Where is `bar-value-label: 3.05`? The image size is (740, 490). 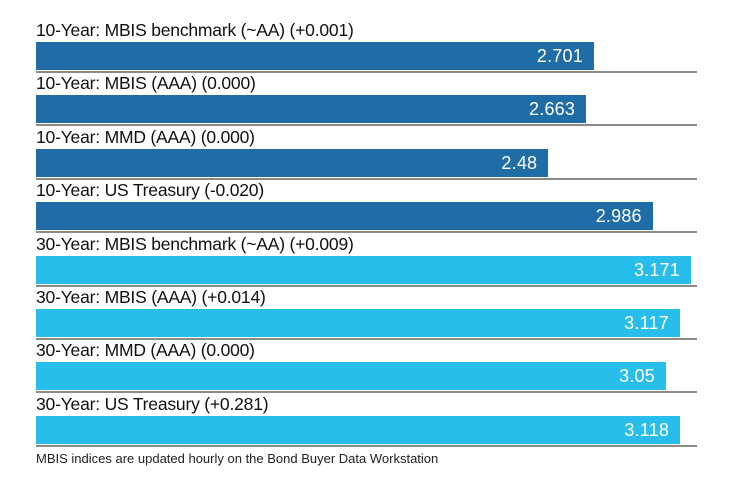
bar-value-label: 3.05 is located at coordinates (637, 376).